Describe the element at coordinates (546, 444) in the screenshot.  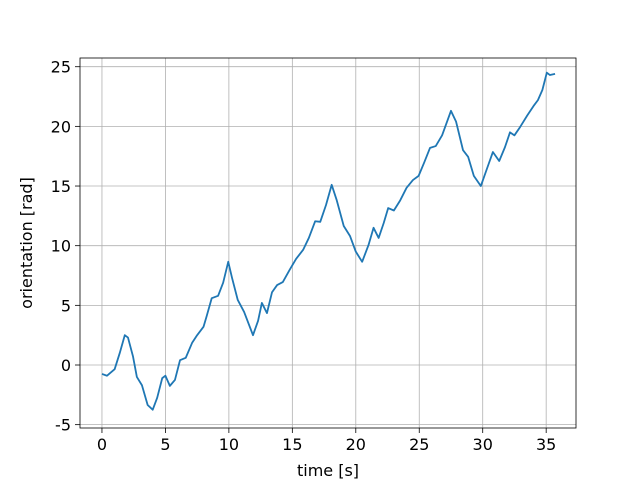
I see `x-tick-label: 35` at that location.